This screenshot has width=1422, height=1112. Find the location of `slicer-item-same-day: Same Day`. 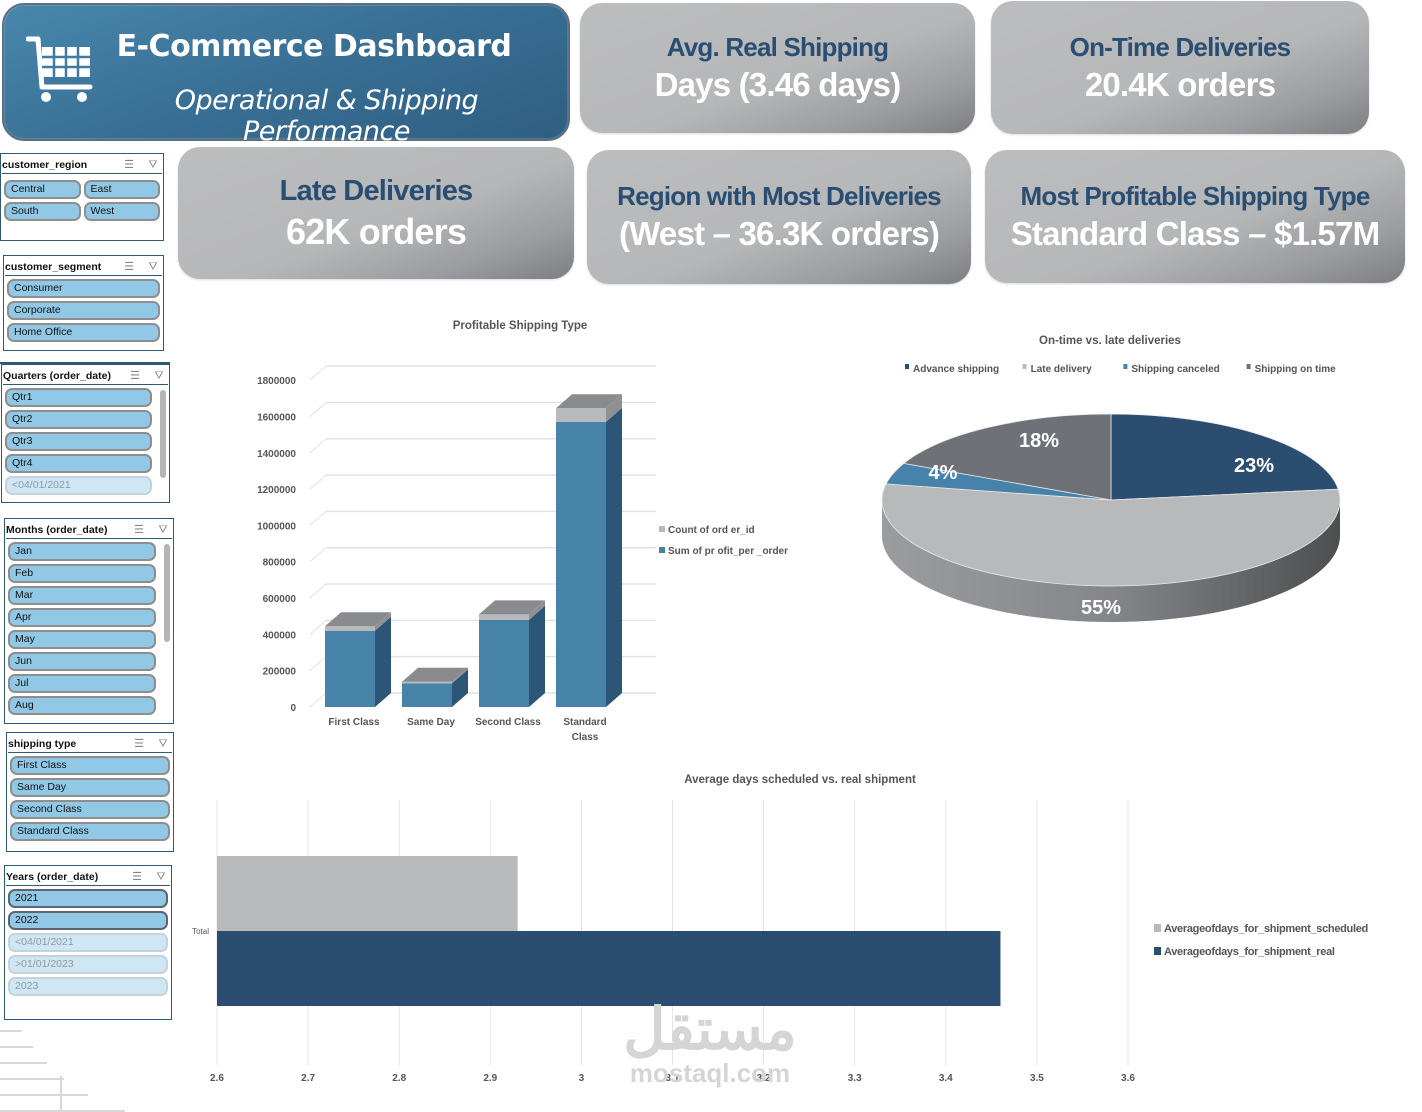

slicer-item-same-day: Same Day is located at coordinates (90, 787).